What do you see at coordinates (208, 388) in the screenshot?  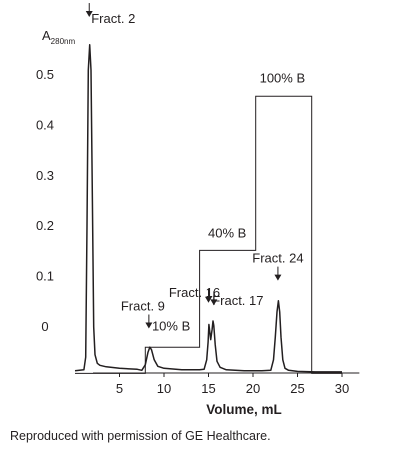 I see `x-tick-label: 15` at bounding box center [208, 388].